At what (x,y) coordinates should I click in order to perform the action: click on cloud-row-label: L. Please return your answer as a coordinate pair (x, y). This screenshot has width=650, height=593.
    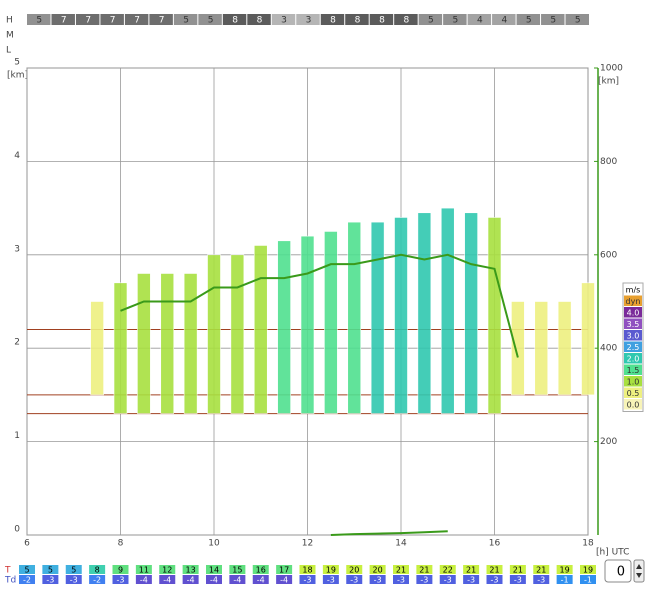
    Looking at the image, I should click on (8, 51).